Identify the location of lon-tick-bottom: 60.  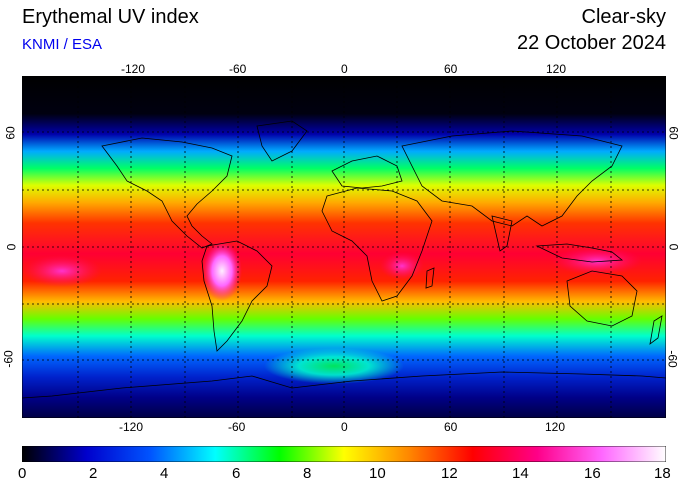
(451, 427).